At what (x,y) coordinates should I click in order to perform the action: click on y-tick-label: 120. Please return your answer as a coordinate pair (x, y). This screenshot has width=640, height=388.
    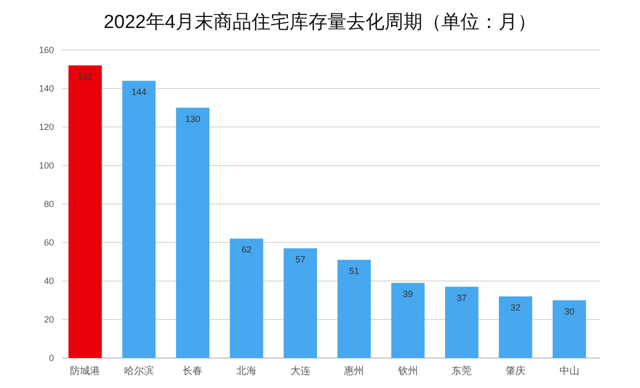
    Looking at the image, I should click on (46, 127).